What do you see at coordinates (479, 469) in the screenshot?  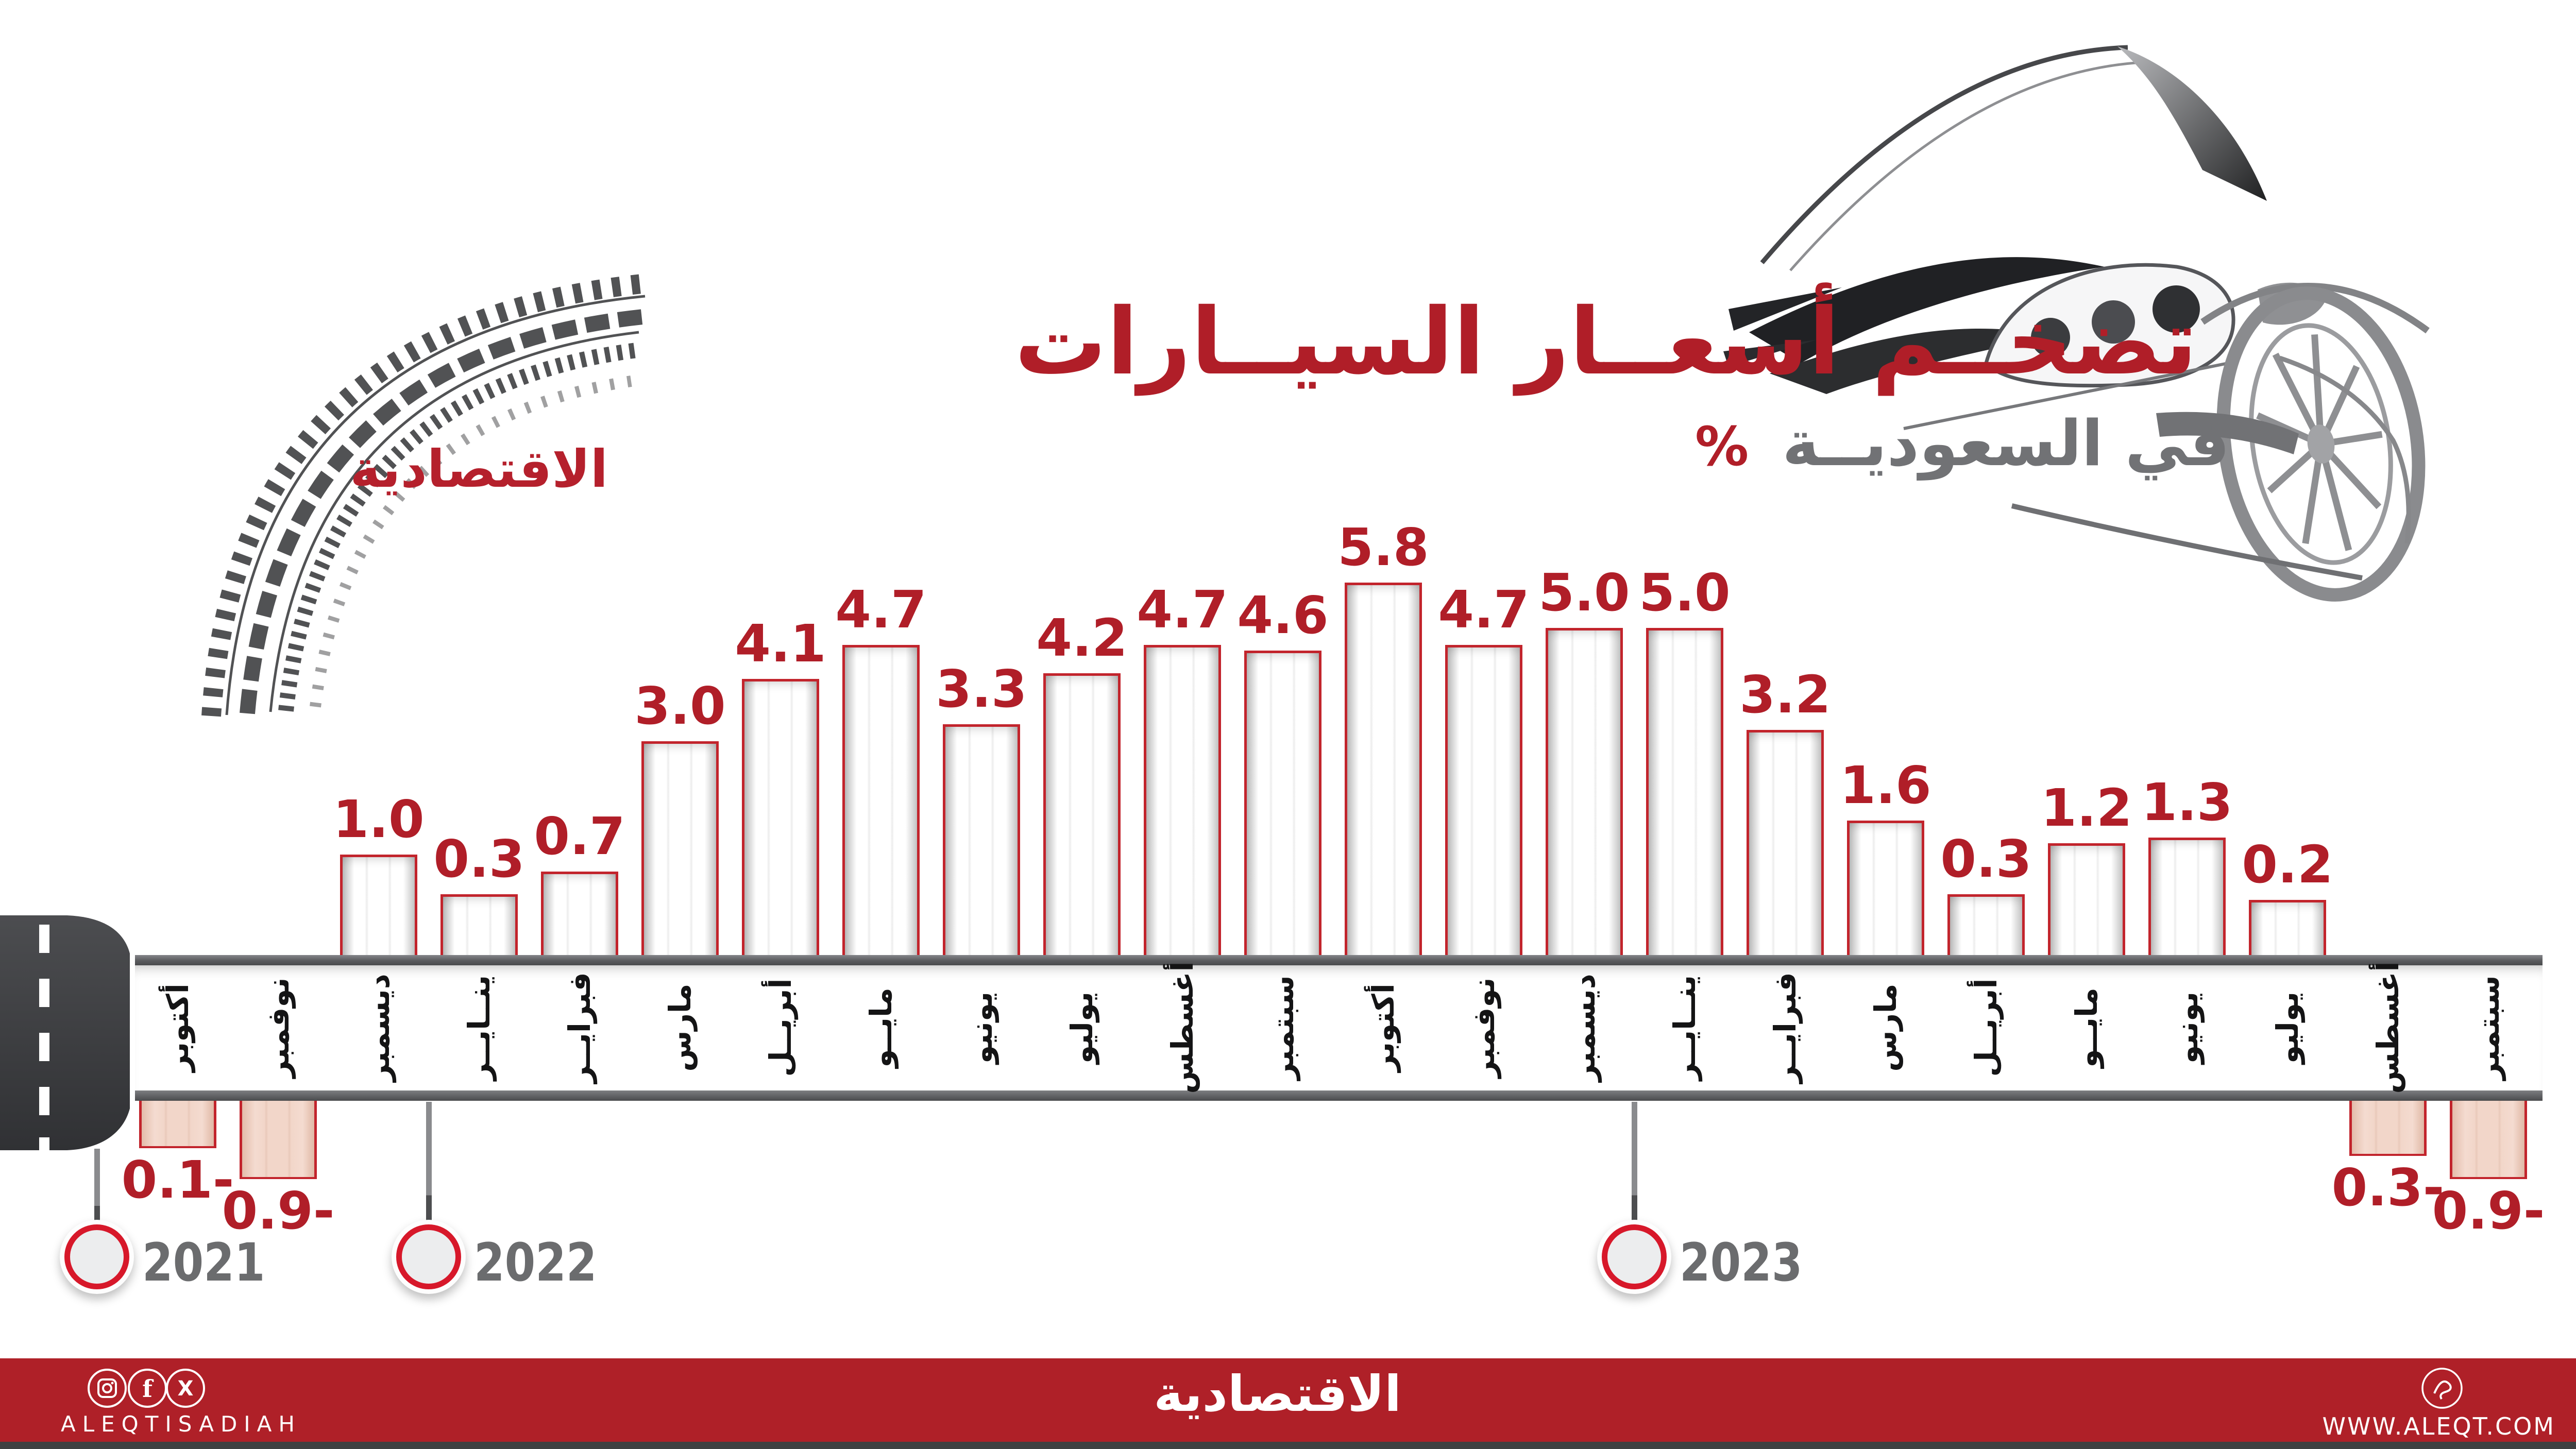 I see `brand-logo-arabic: الاقتصادية` at bounding box center [479, 469].